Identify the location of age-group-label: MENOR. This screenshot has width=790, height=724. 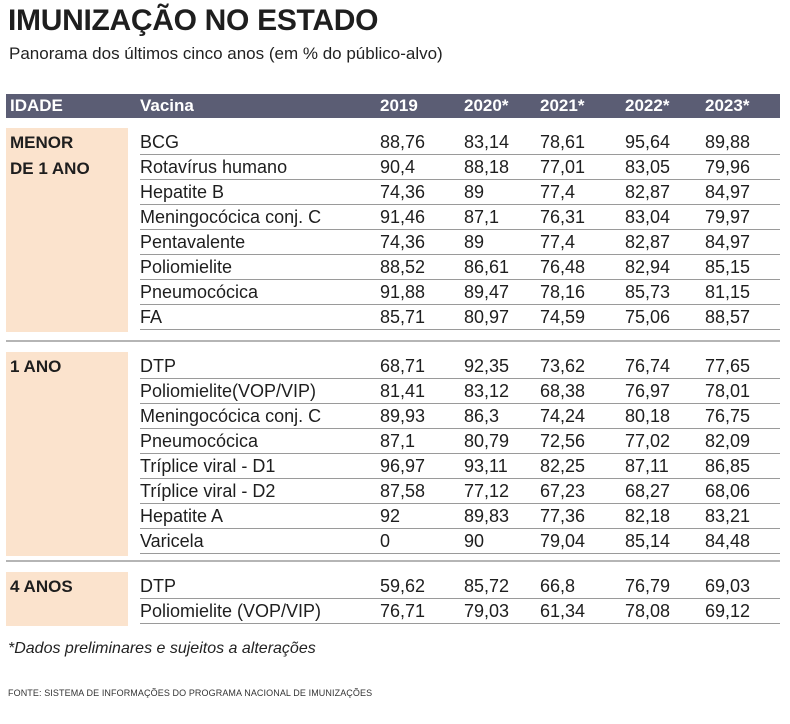
(42, 142).